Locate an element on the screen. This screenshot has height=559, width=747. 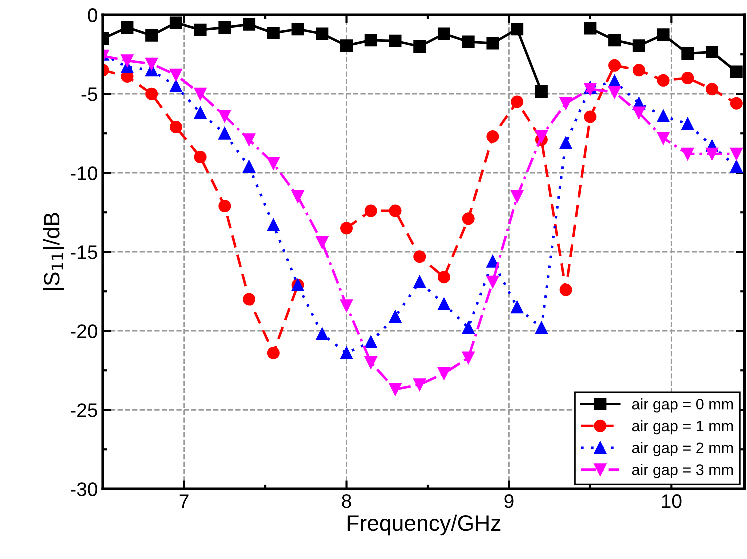
x-axis-title: Frequency/GHz is located at coordinates (424, 525).